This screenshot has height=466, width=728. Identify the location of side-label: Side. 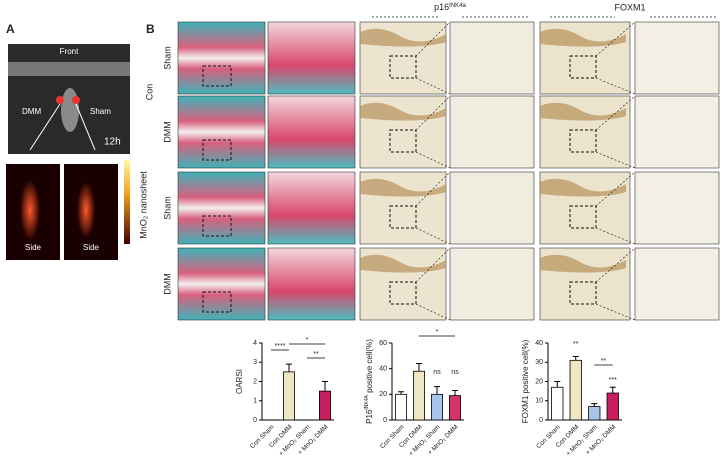
(91, 247).